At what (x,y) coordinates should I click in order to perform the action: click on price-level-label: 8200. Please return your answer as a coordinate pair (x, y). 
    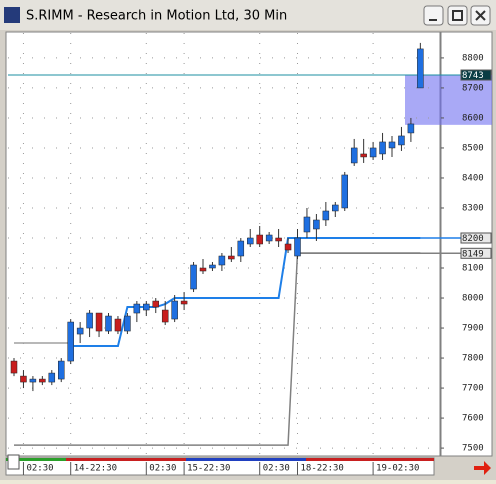
    Looking at the image, I should click on (473, 239).